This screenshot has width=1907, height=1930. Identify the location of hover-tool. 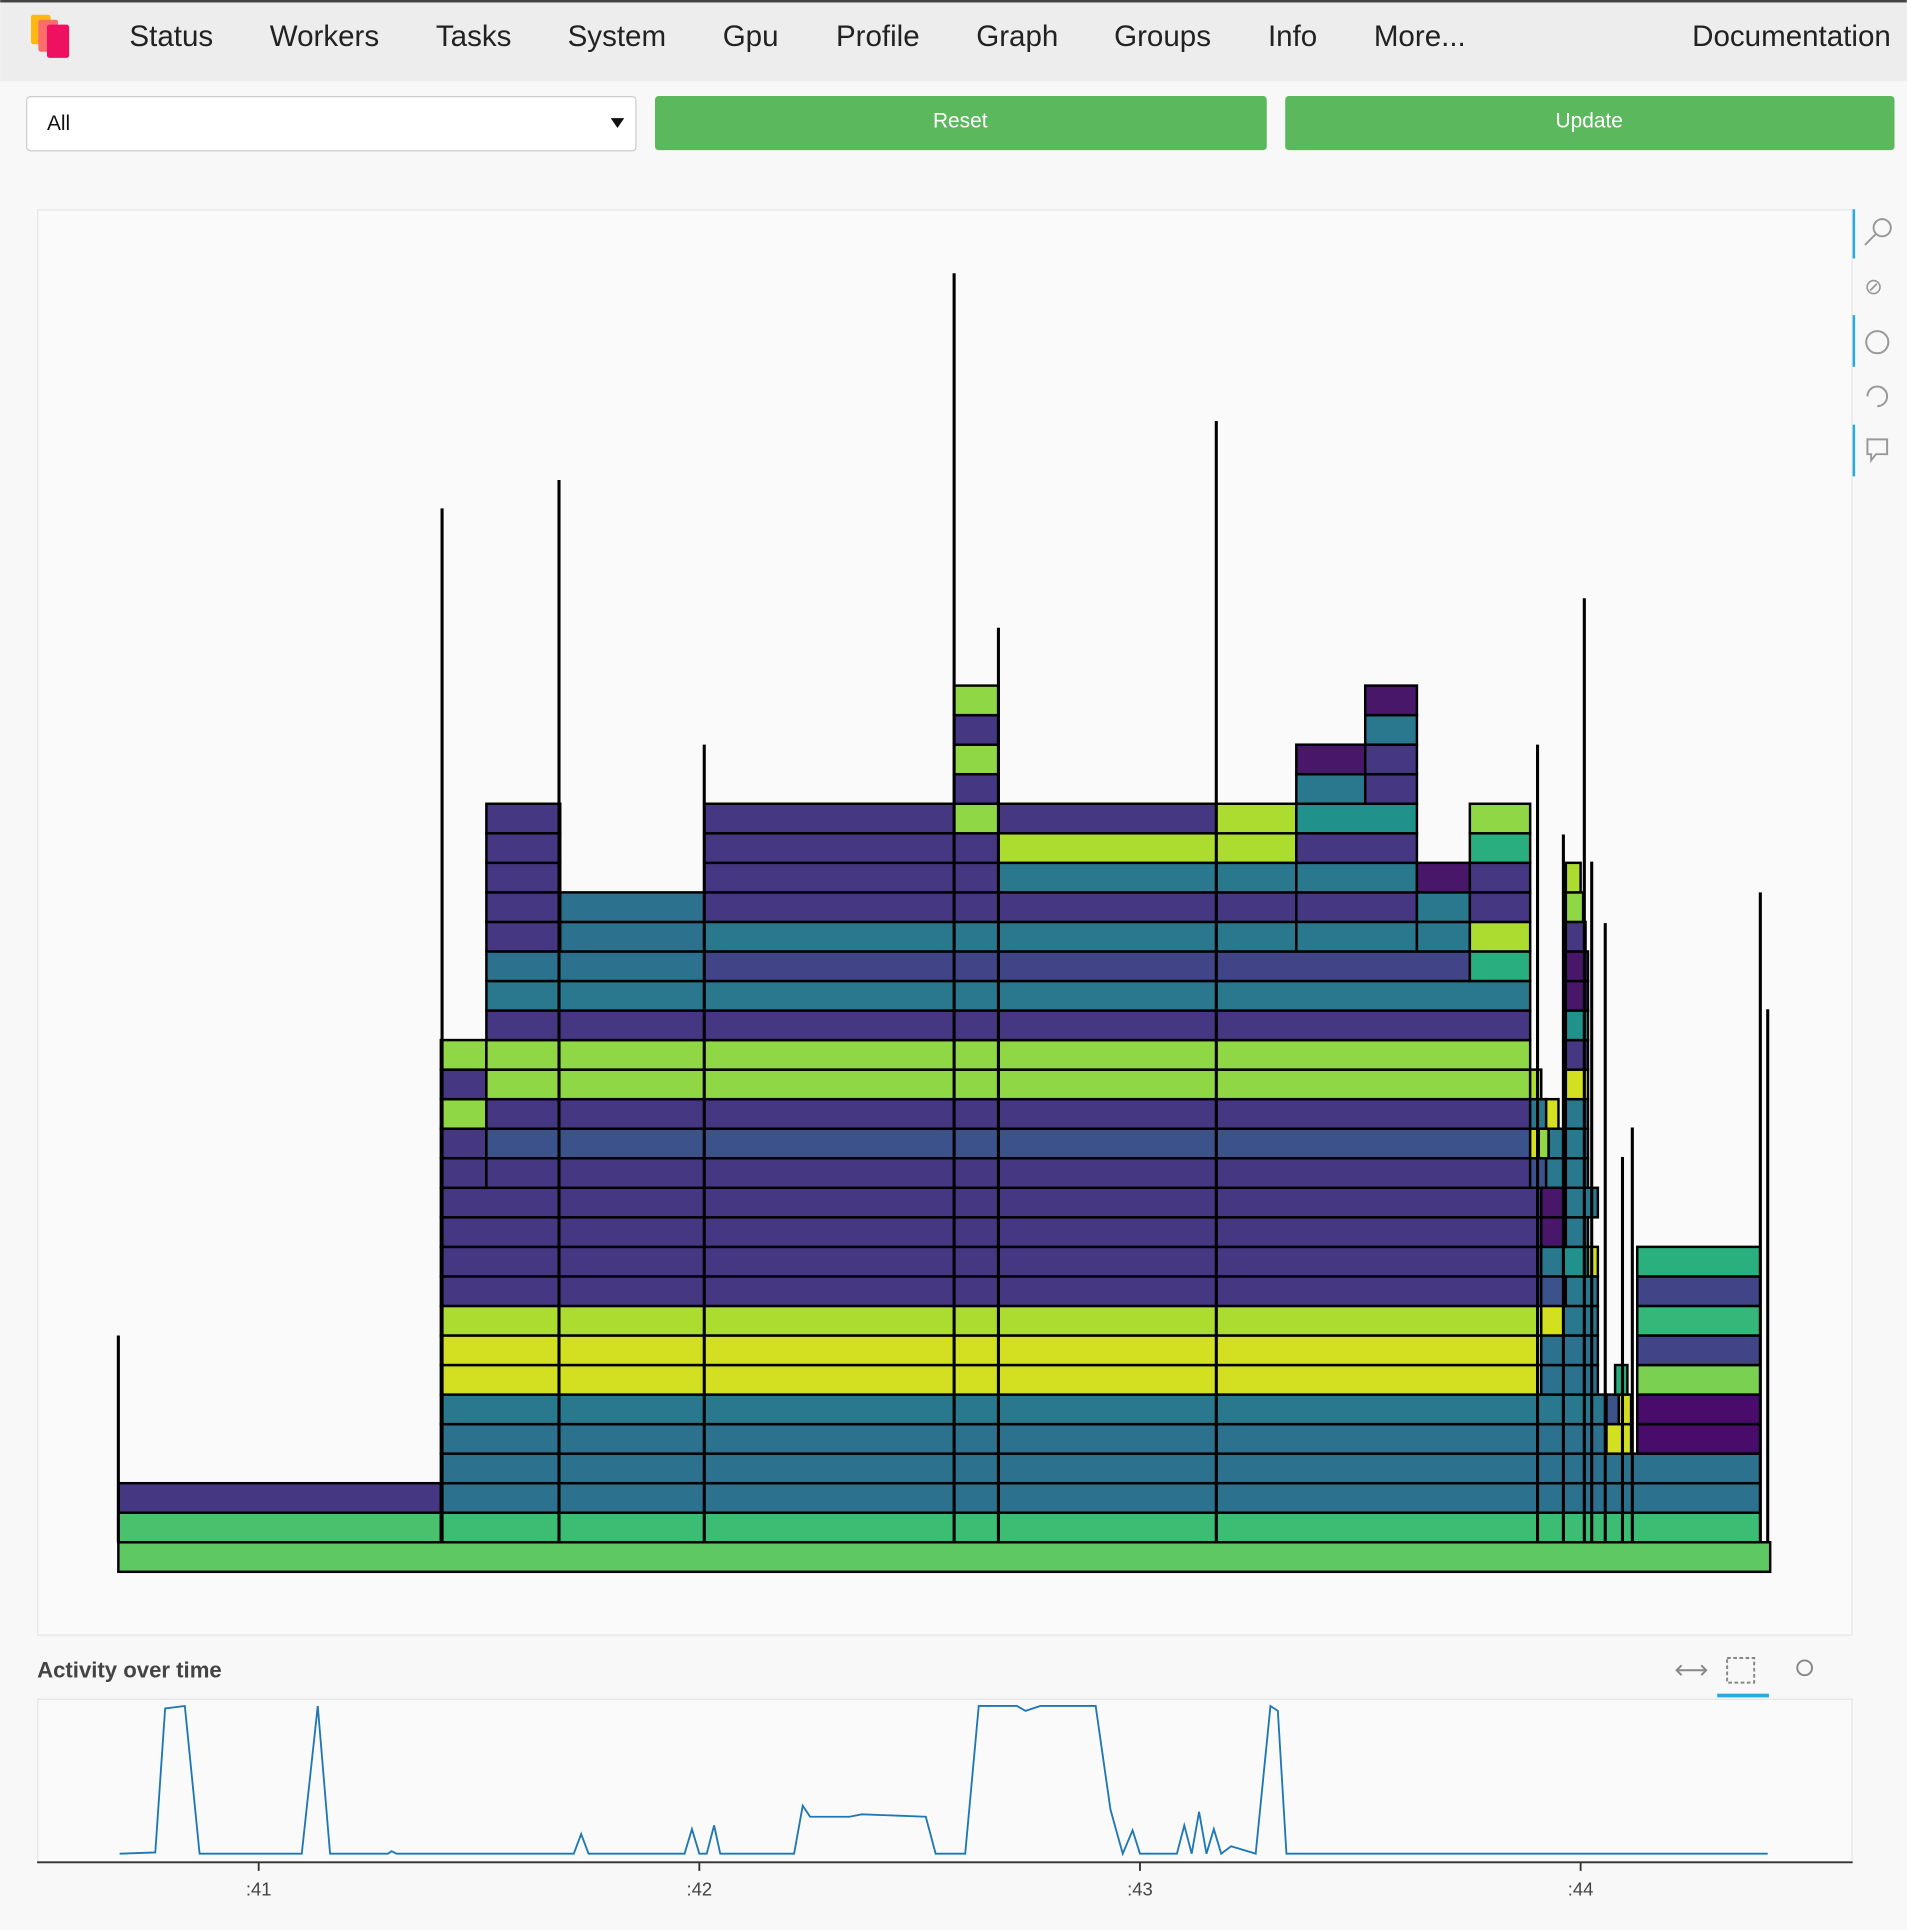
(1877, 451).